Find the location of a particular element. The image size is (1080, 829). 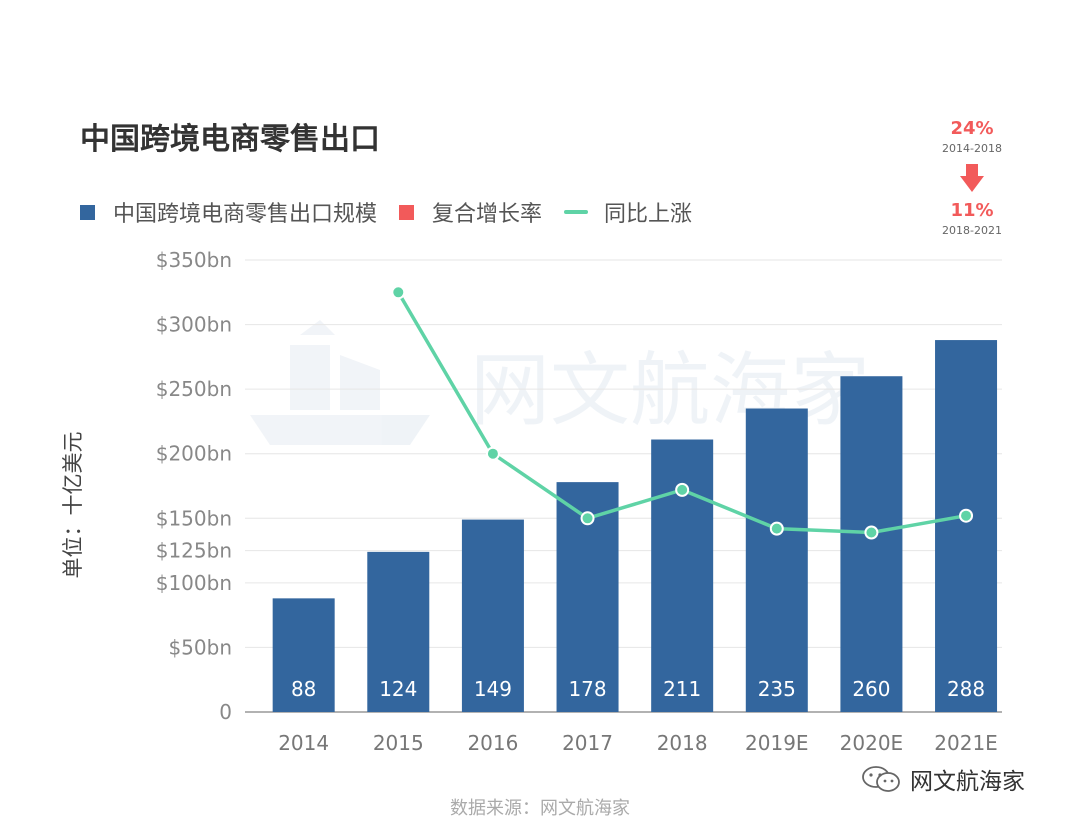

x-tick-label: 2016 is located at coordinates (492, 743).